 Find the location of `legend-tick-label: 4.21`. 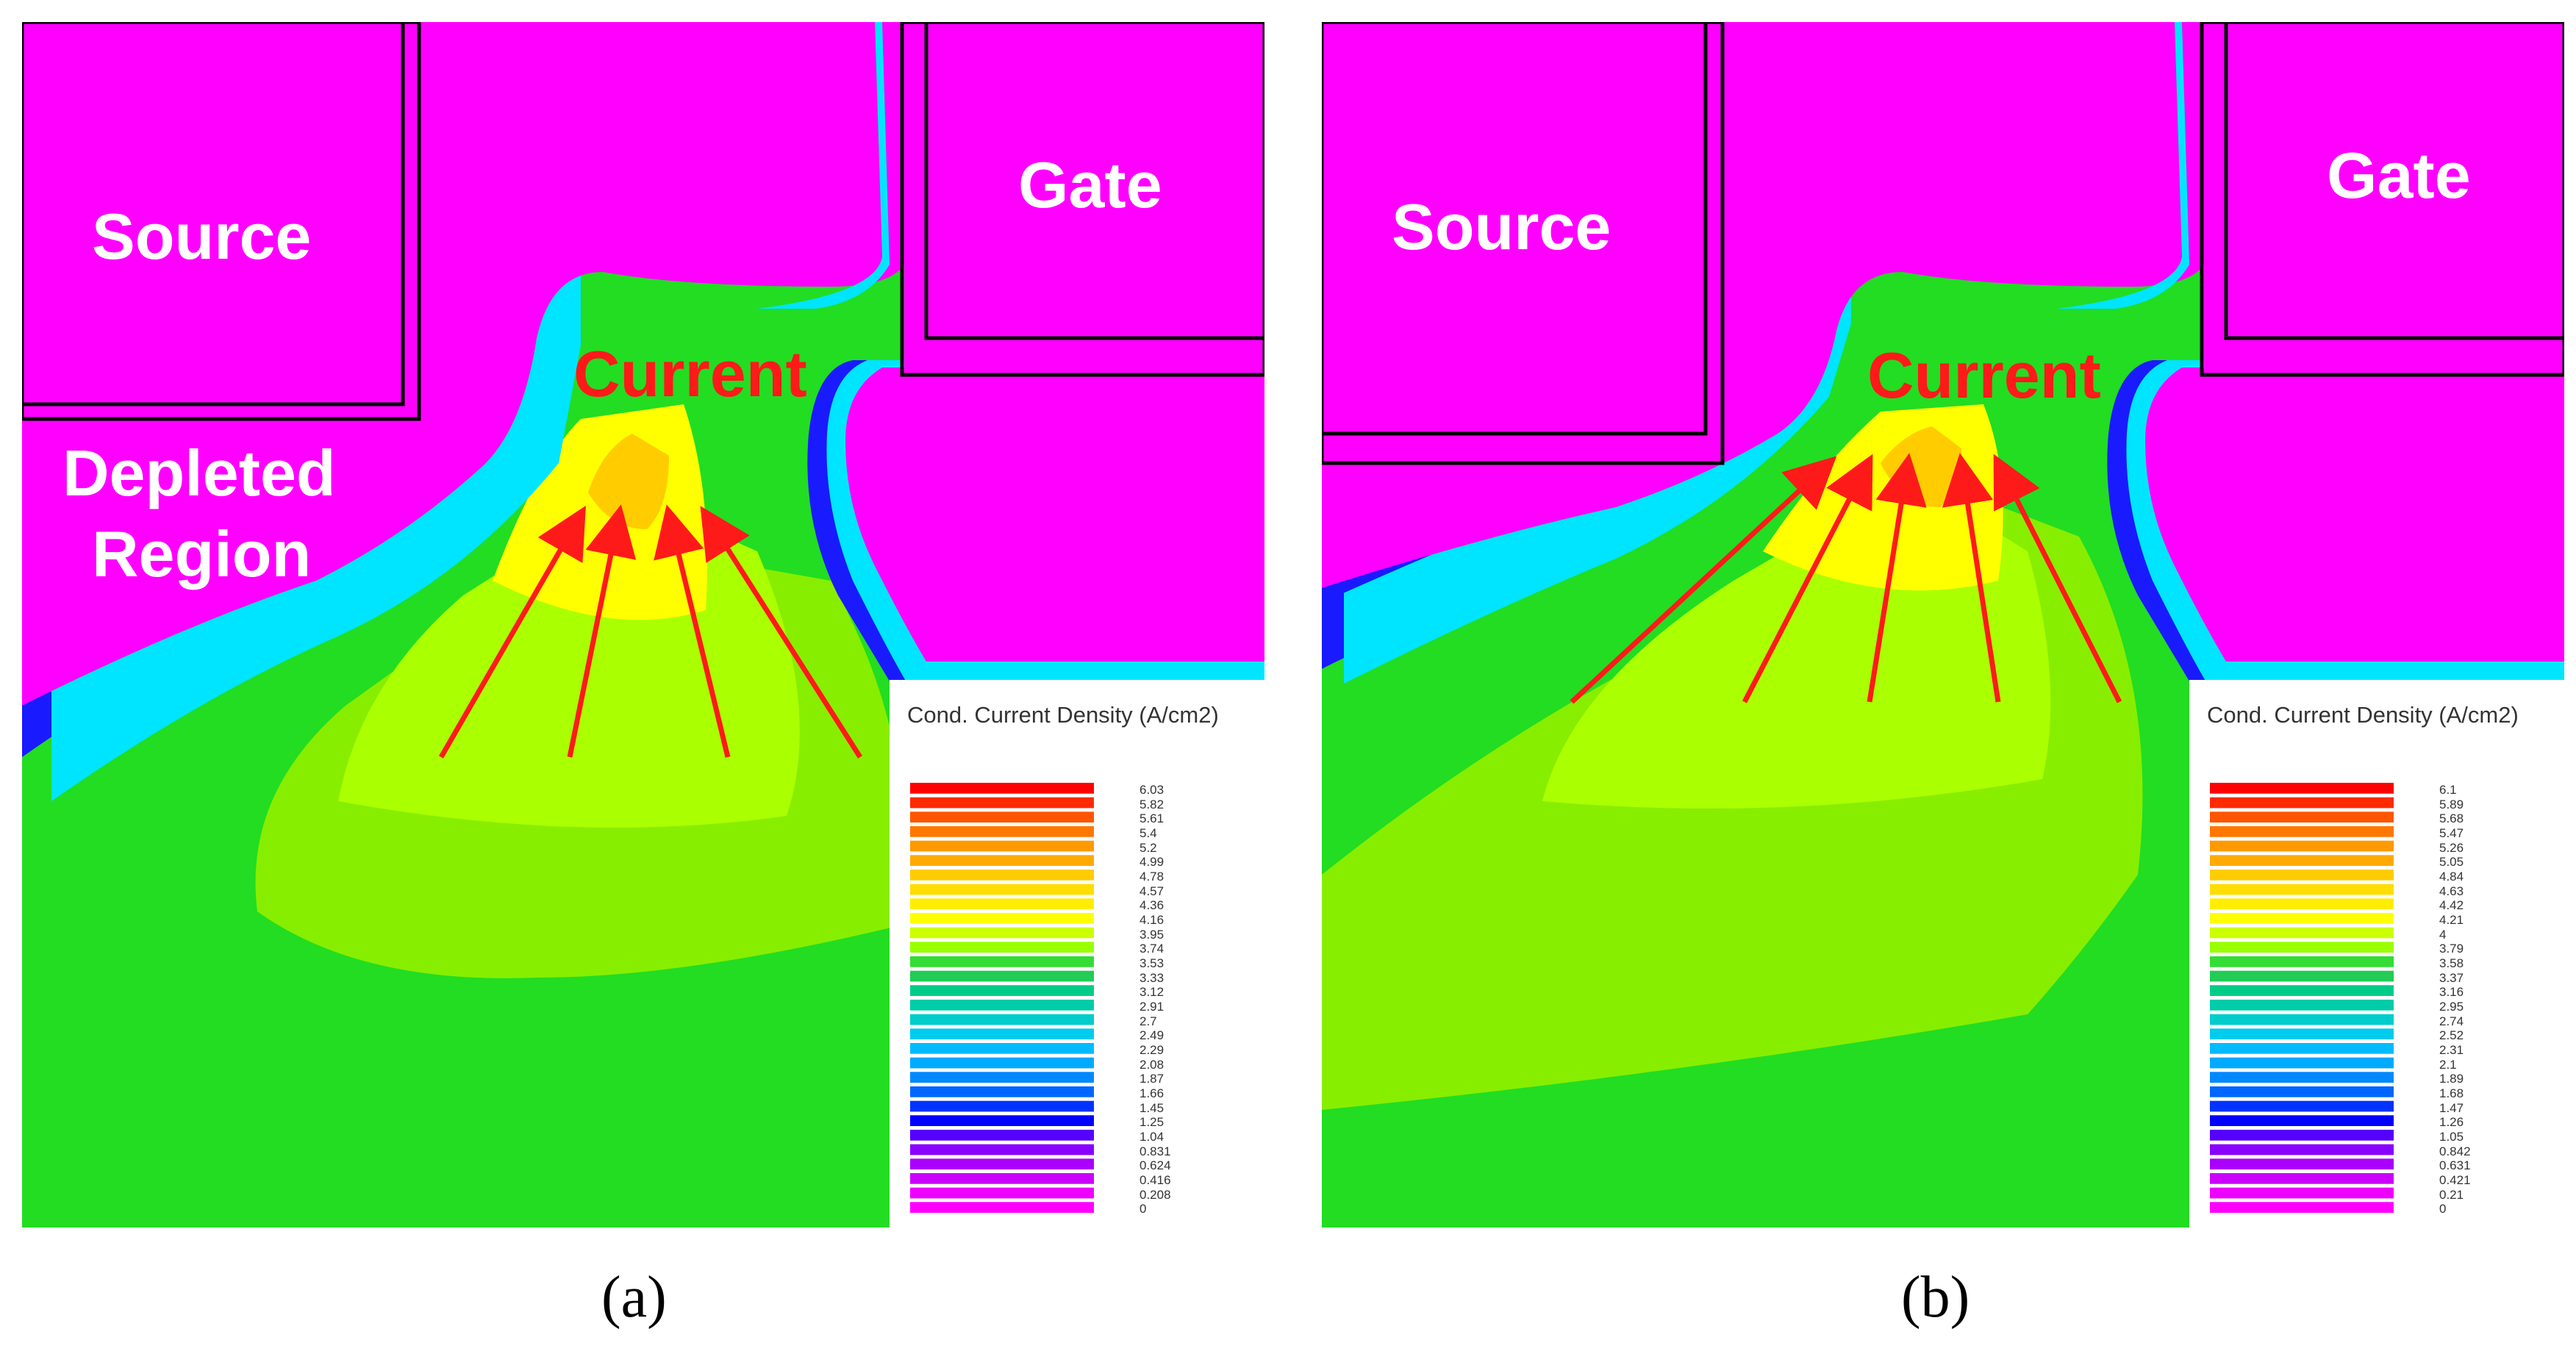

legend-tick-label: 4.21 is located at coordinates (2451, 920).